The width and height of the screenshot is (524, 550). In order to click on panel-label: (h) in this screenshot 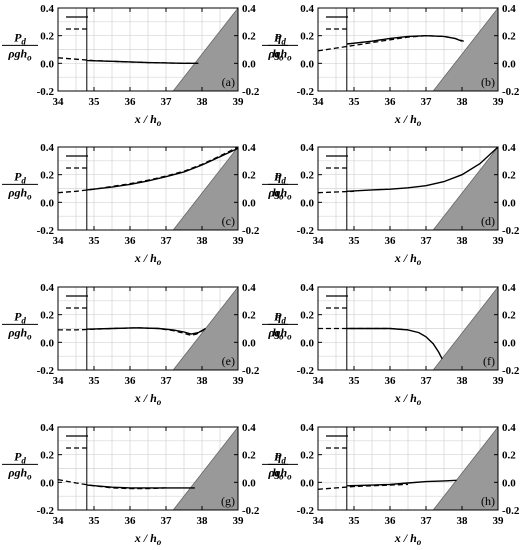, I will do `click(488, 501)`.